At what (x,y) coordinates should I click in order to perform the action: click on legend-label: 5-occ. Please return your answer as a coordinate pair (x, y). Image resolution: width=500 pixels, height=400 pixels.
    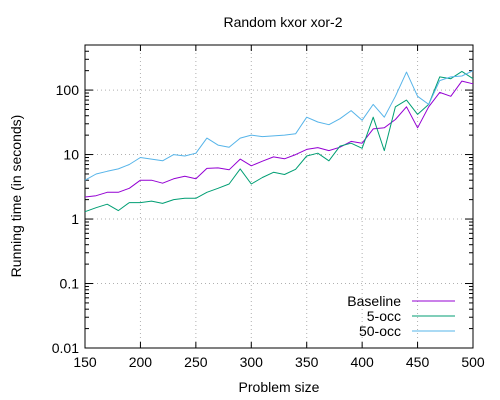
    Looking at the image, I should click on (384, 316).